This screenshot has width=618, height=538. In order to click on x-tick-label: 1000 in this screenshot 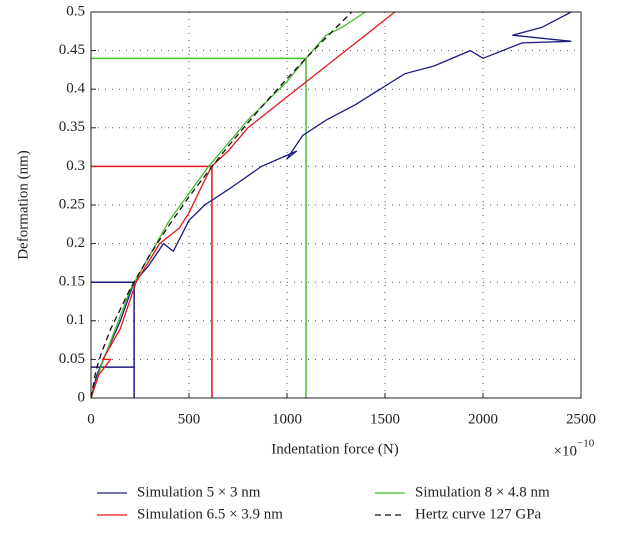, I will do `click(287, 419)`.